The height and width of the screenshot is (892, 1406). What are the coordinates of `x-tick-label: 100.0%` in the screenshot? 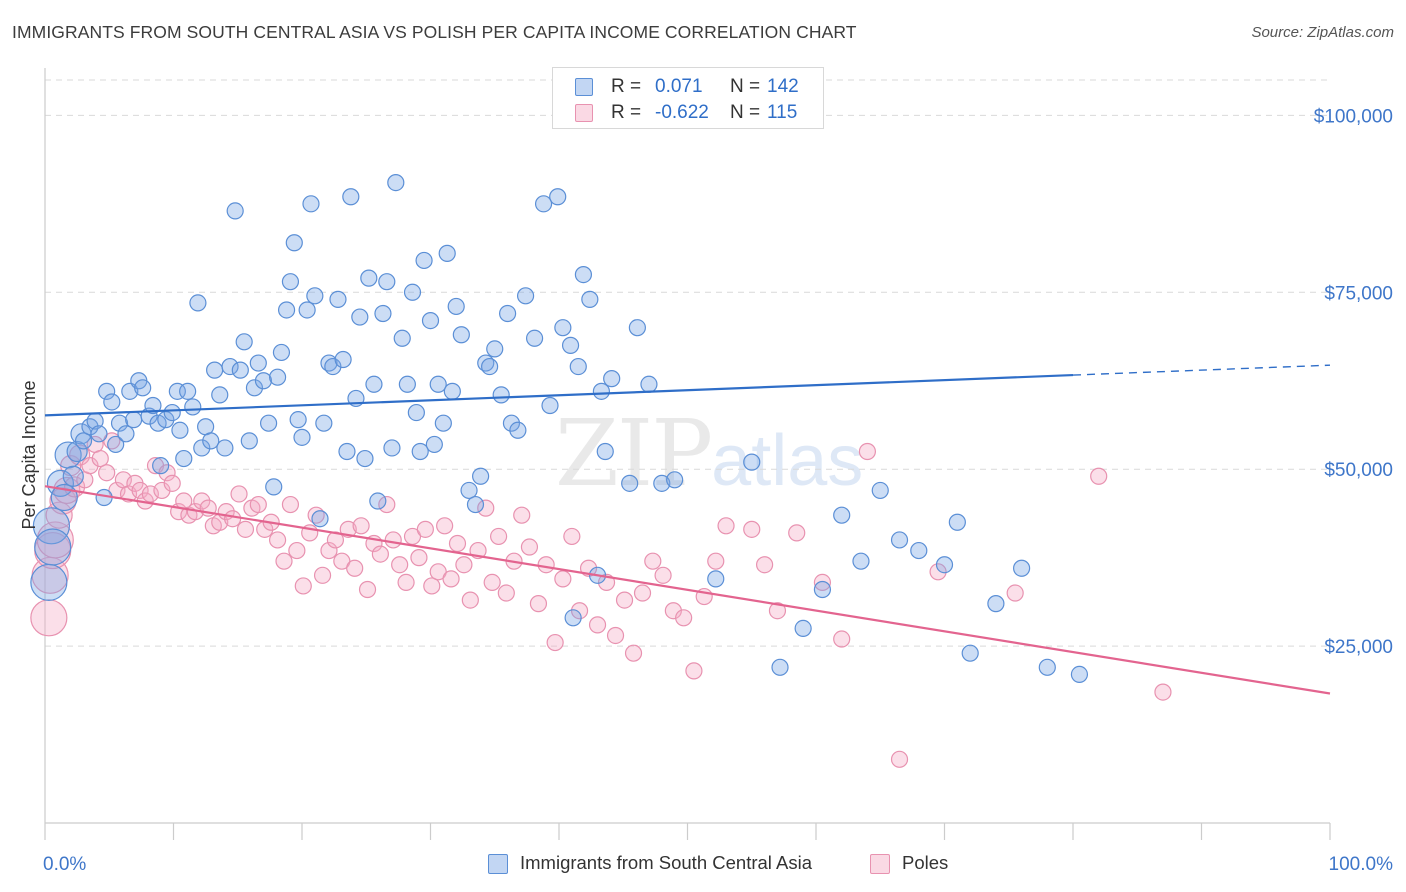 It's located at (1361, 864).